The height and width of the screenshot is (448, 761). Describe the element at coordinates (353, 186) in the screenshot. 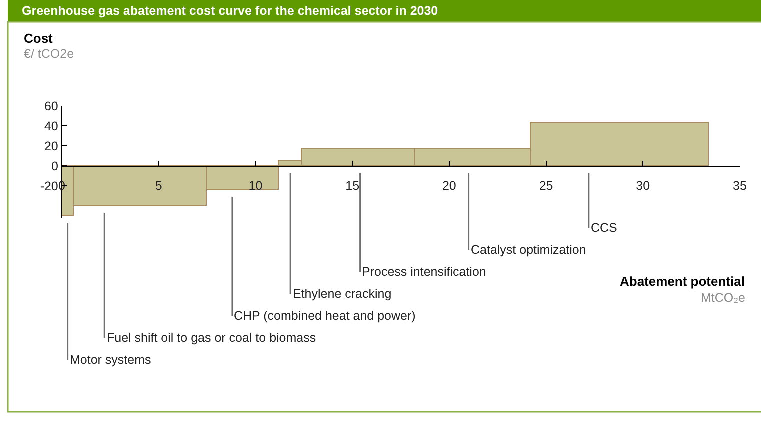

I see `x-tick-label: 15` at that location.